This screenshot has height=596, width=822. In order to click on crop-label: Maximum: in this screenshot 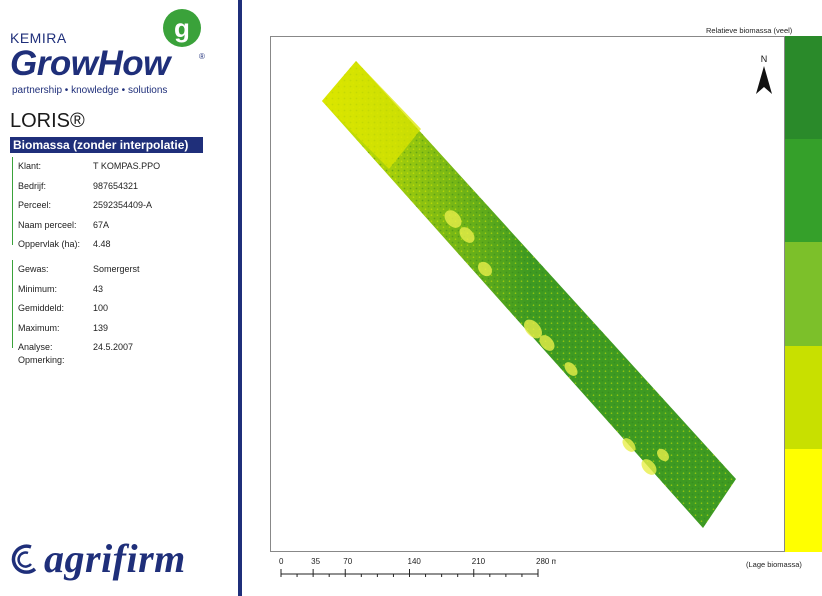, I will do `click(39, 327)`.